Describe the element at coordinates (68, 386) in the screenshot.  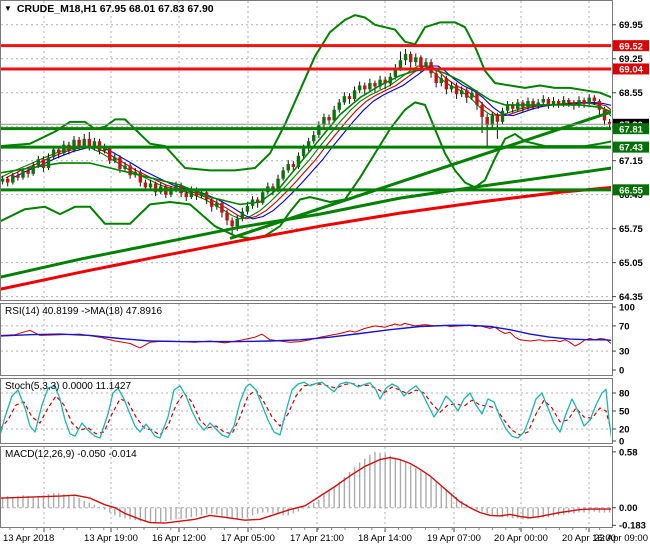
I see `stochastic-indicator-label: Stoch(5,3,3) 0.0000 11.1427` at that location.